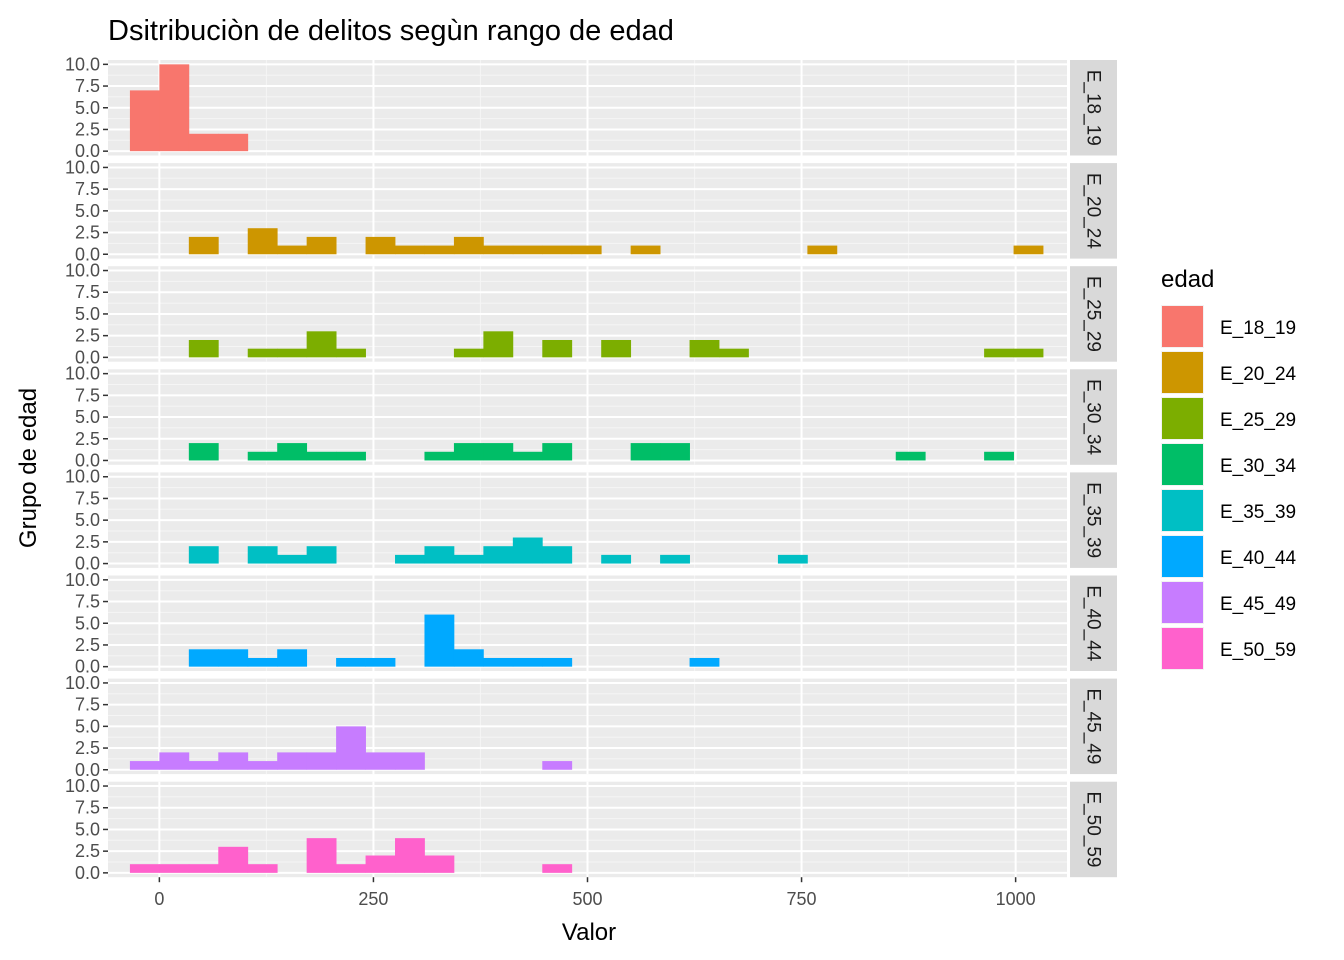 This screenshot has height=960, width=1344. I want to click on facet-strip-label: E_25_29, so click(1093, 314).